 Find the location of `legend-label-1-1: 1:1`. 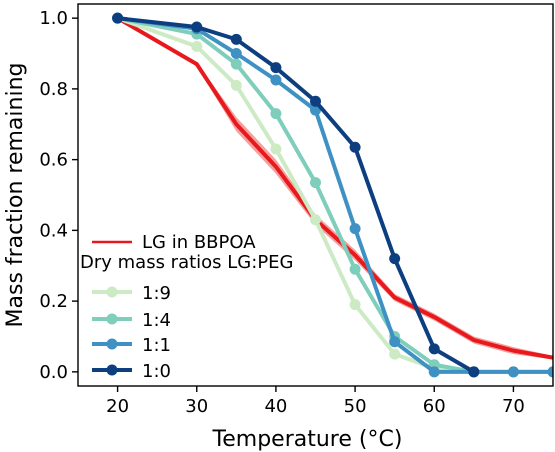

legend-label-1-1: 1:1 is located at coordinates (156, 345).